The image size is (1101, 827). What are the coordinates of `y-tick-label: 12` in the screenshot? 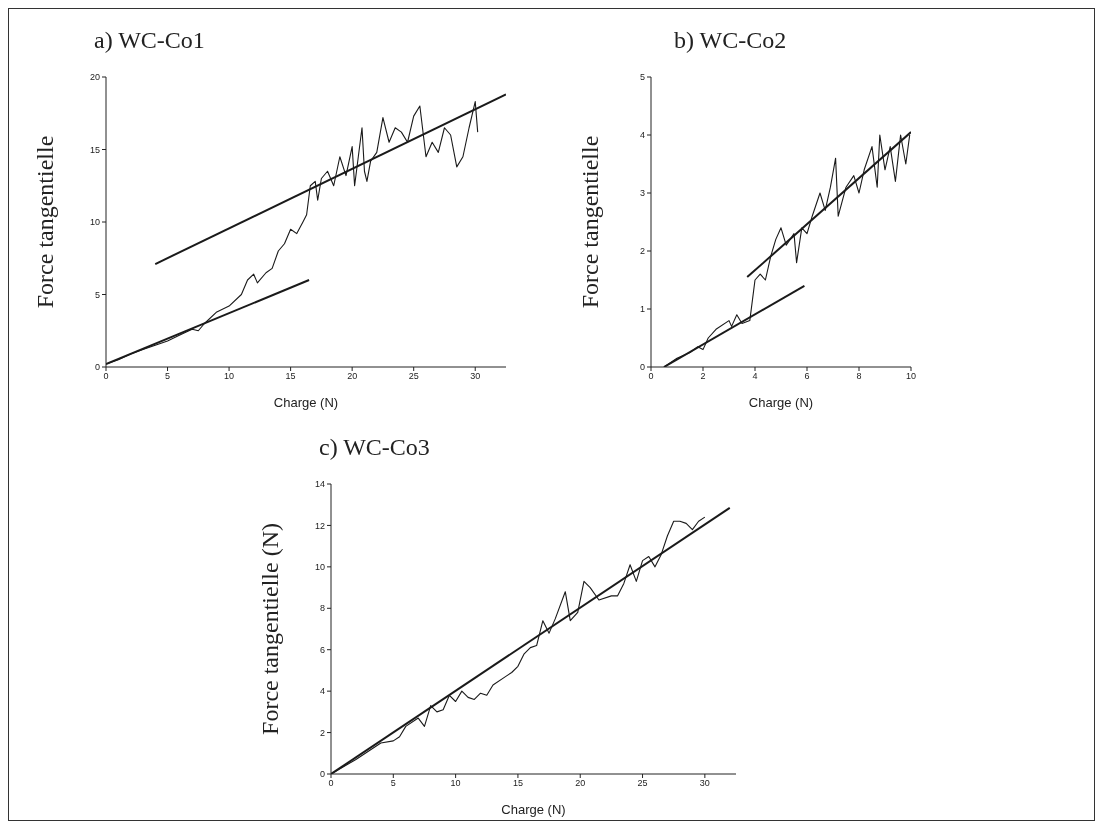 It's located at (319, 525).